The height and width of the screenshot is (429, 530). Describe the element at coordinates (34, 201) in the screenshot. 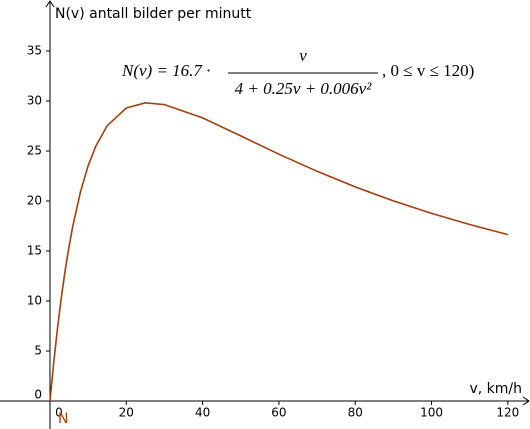

I see `y-tick-label: 20` at that location.